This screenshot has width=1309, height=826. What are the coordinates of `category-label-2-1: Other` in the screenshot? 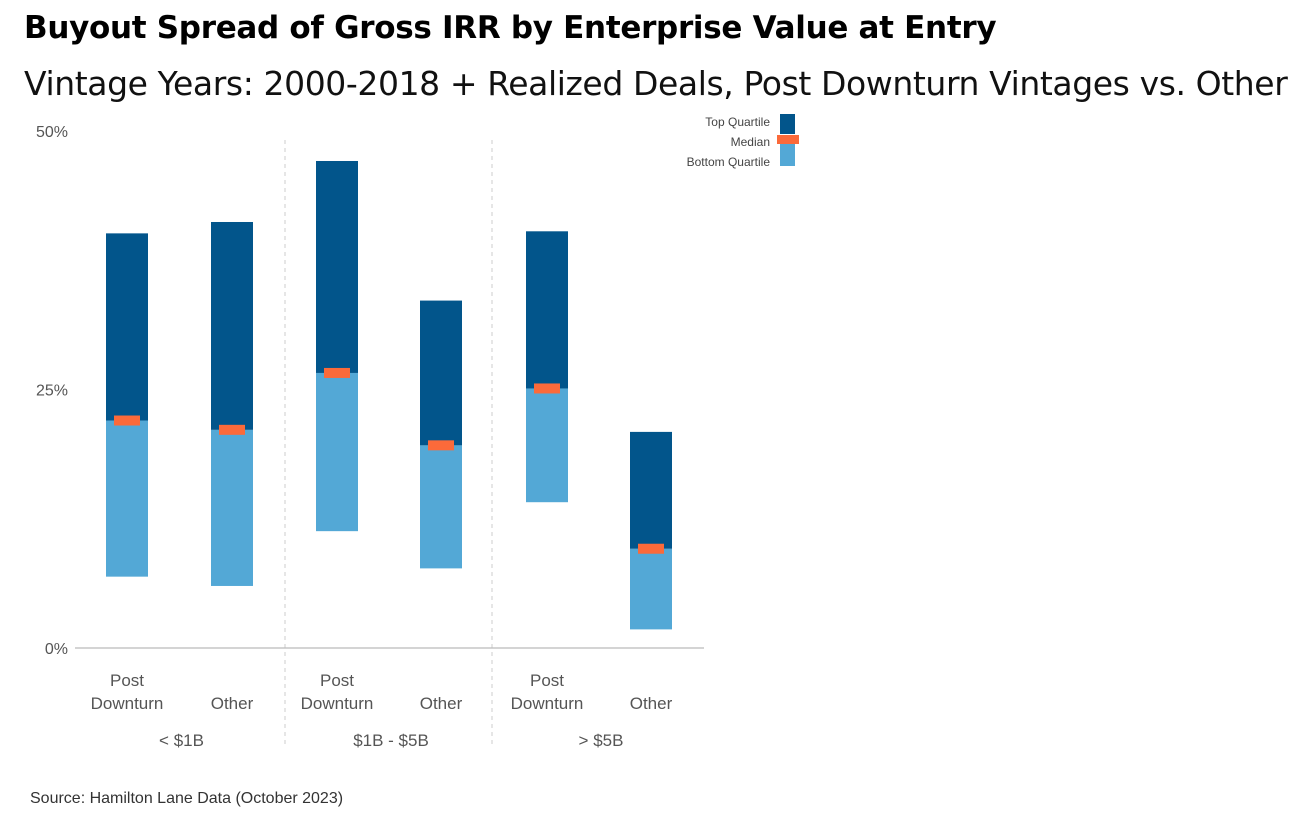 It's located at (651, 703).